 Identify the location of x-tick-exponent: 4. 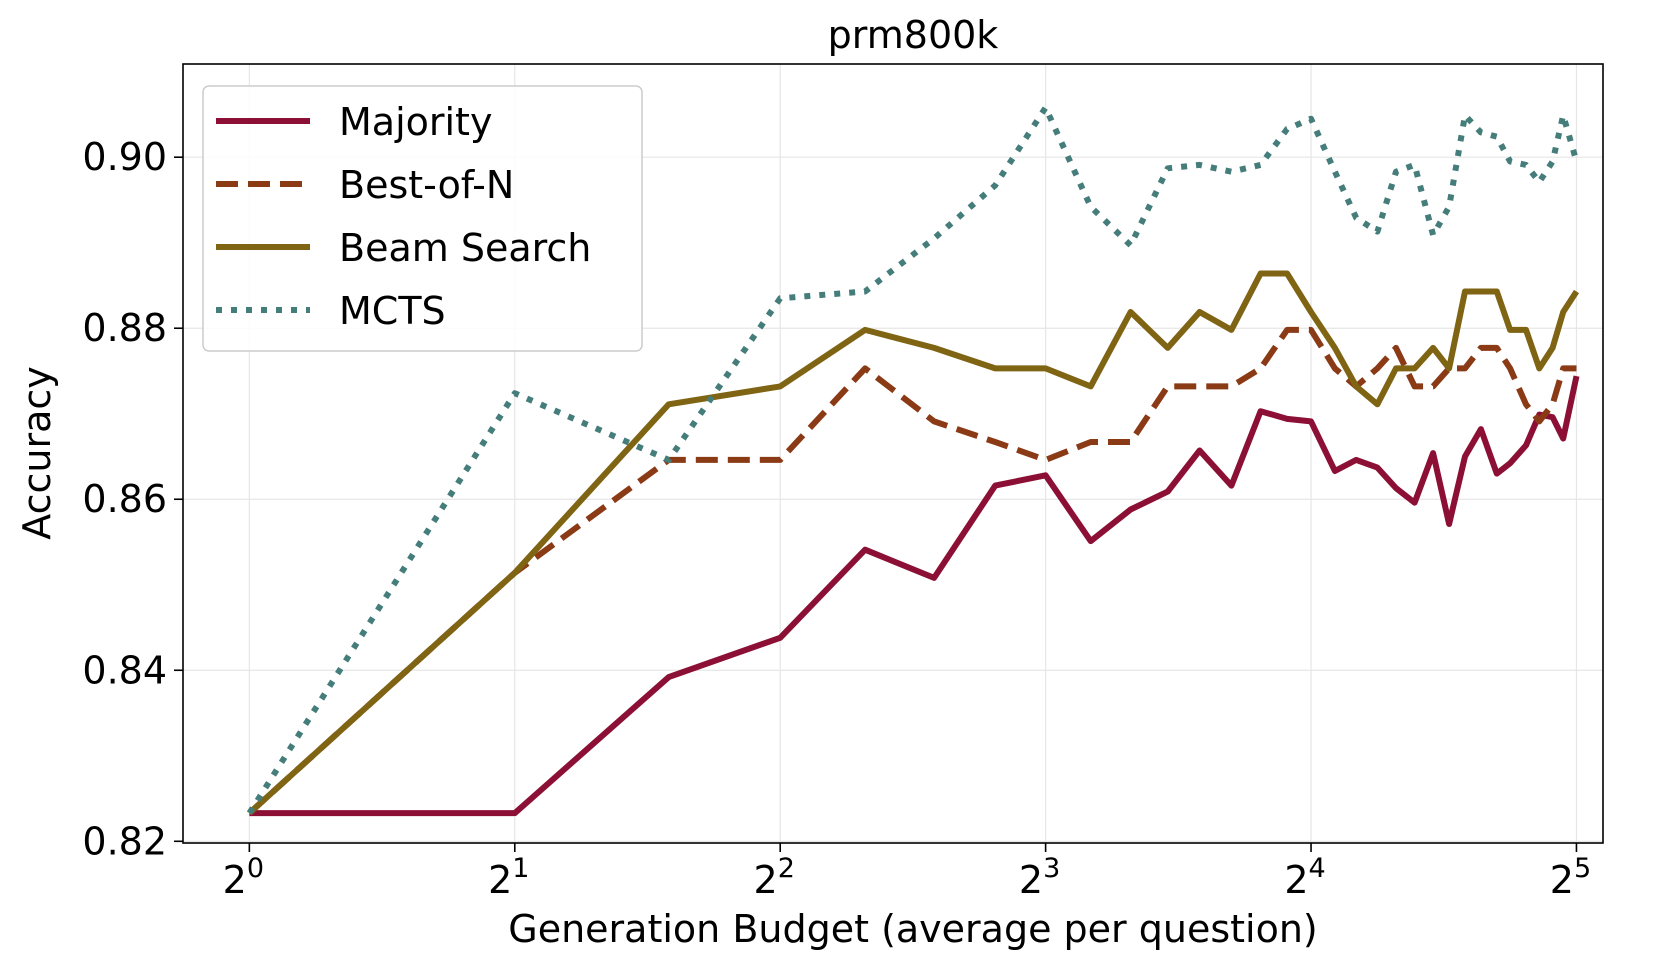
(1317, 868).